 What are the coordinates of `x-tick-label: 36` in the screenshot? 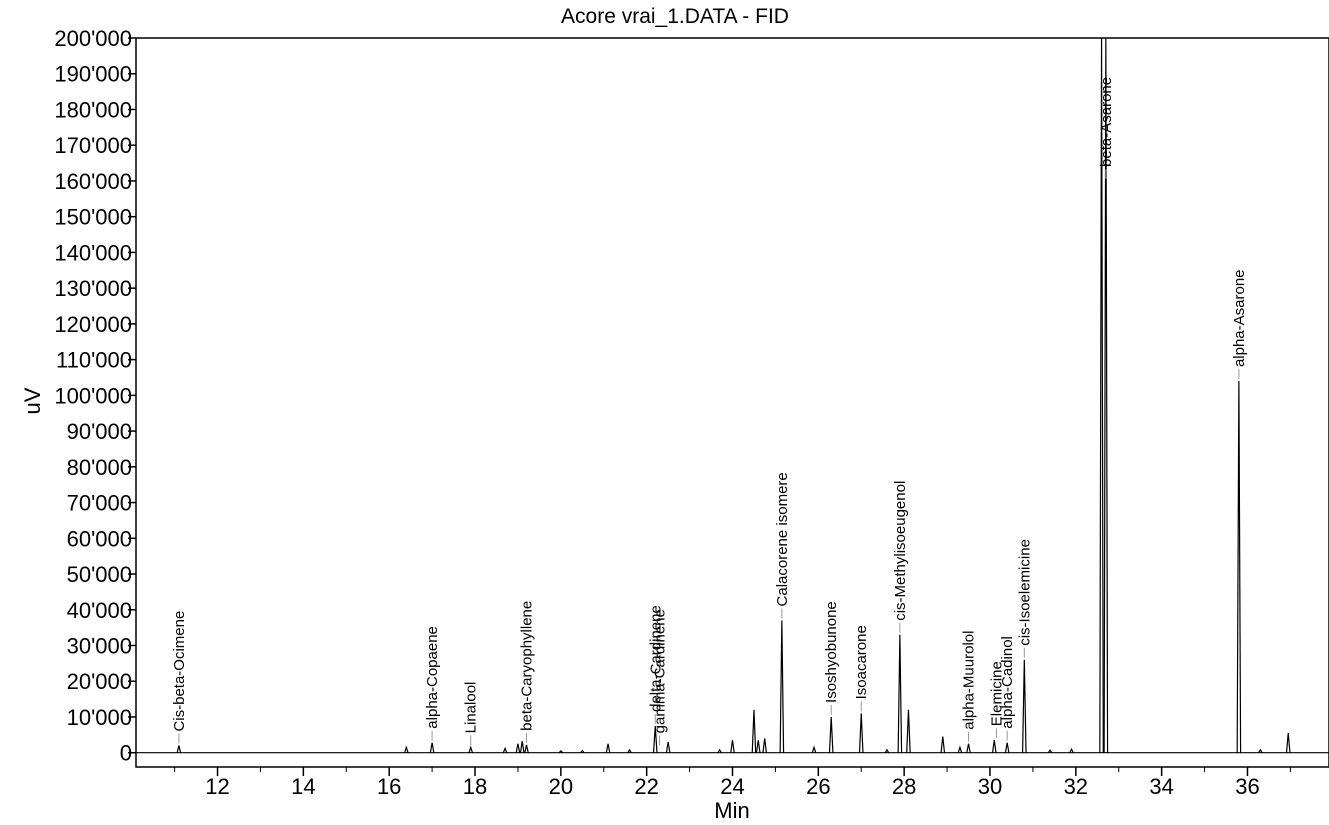 It's located at (1247, 786).